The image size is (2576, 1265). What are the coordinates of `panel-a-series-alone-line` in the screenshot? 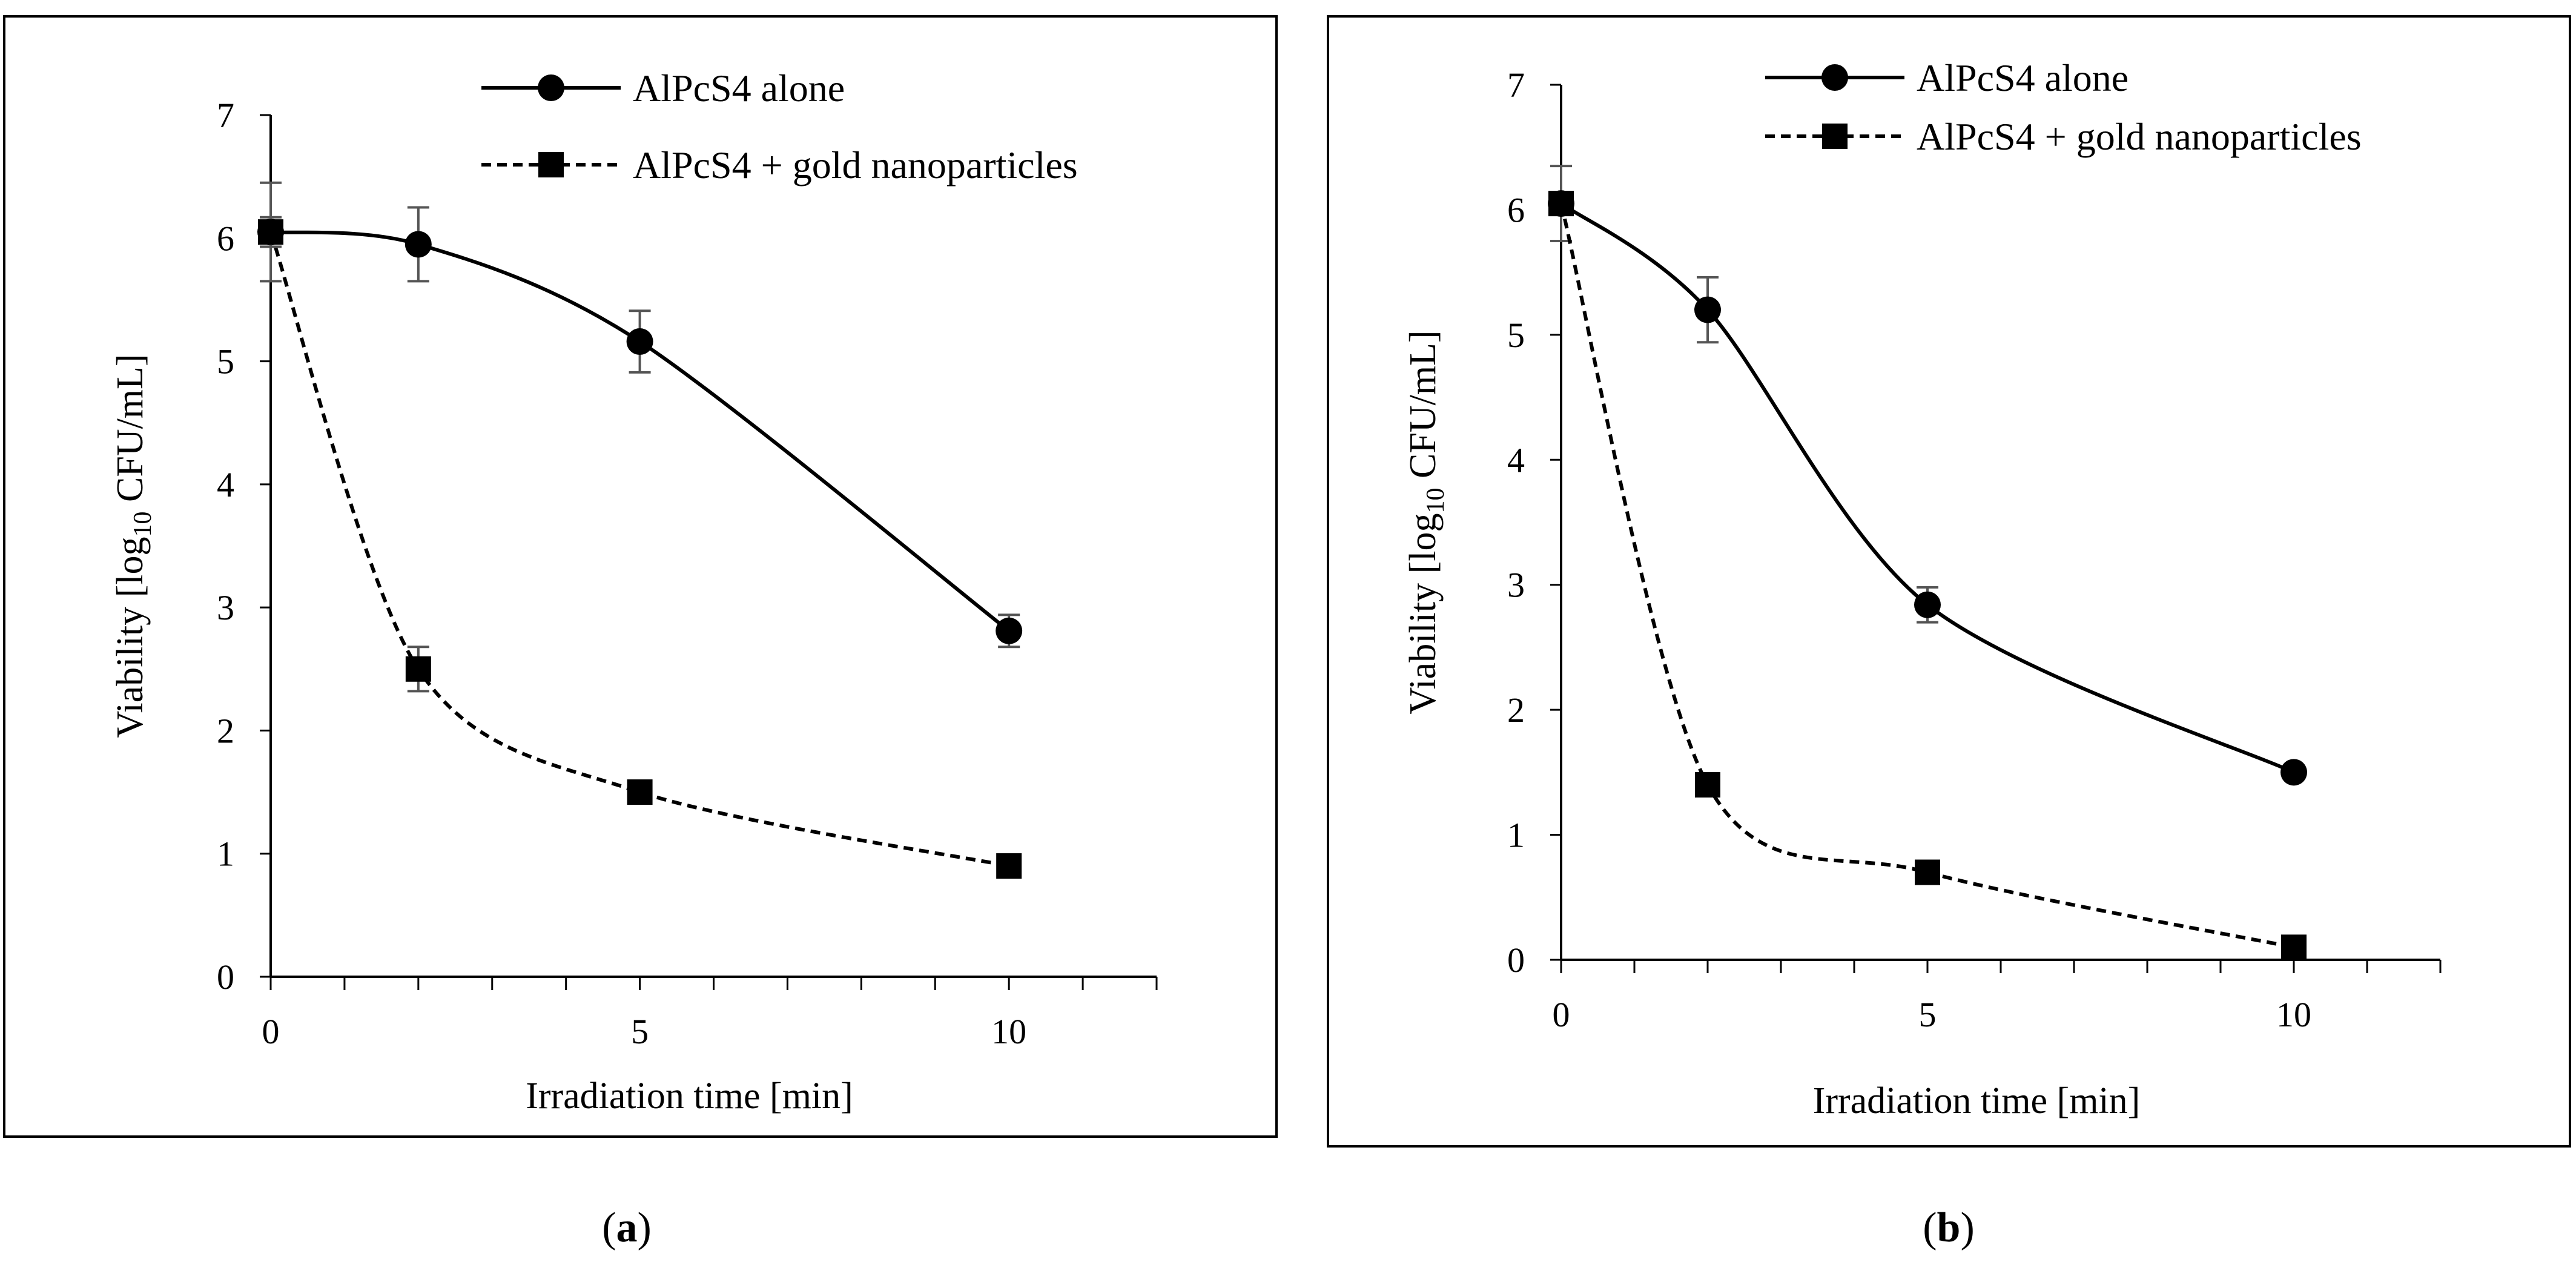 It's located at (640, 431).